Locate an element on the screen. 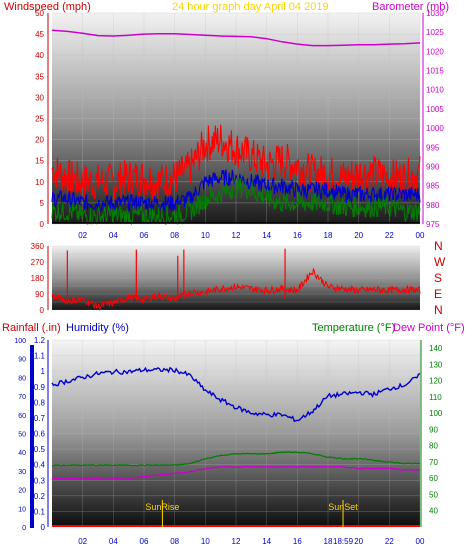 The height and width of the screenshot is (555, 466). wind-x-tick-label: 14 is located at coordinates (266, 235).